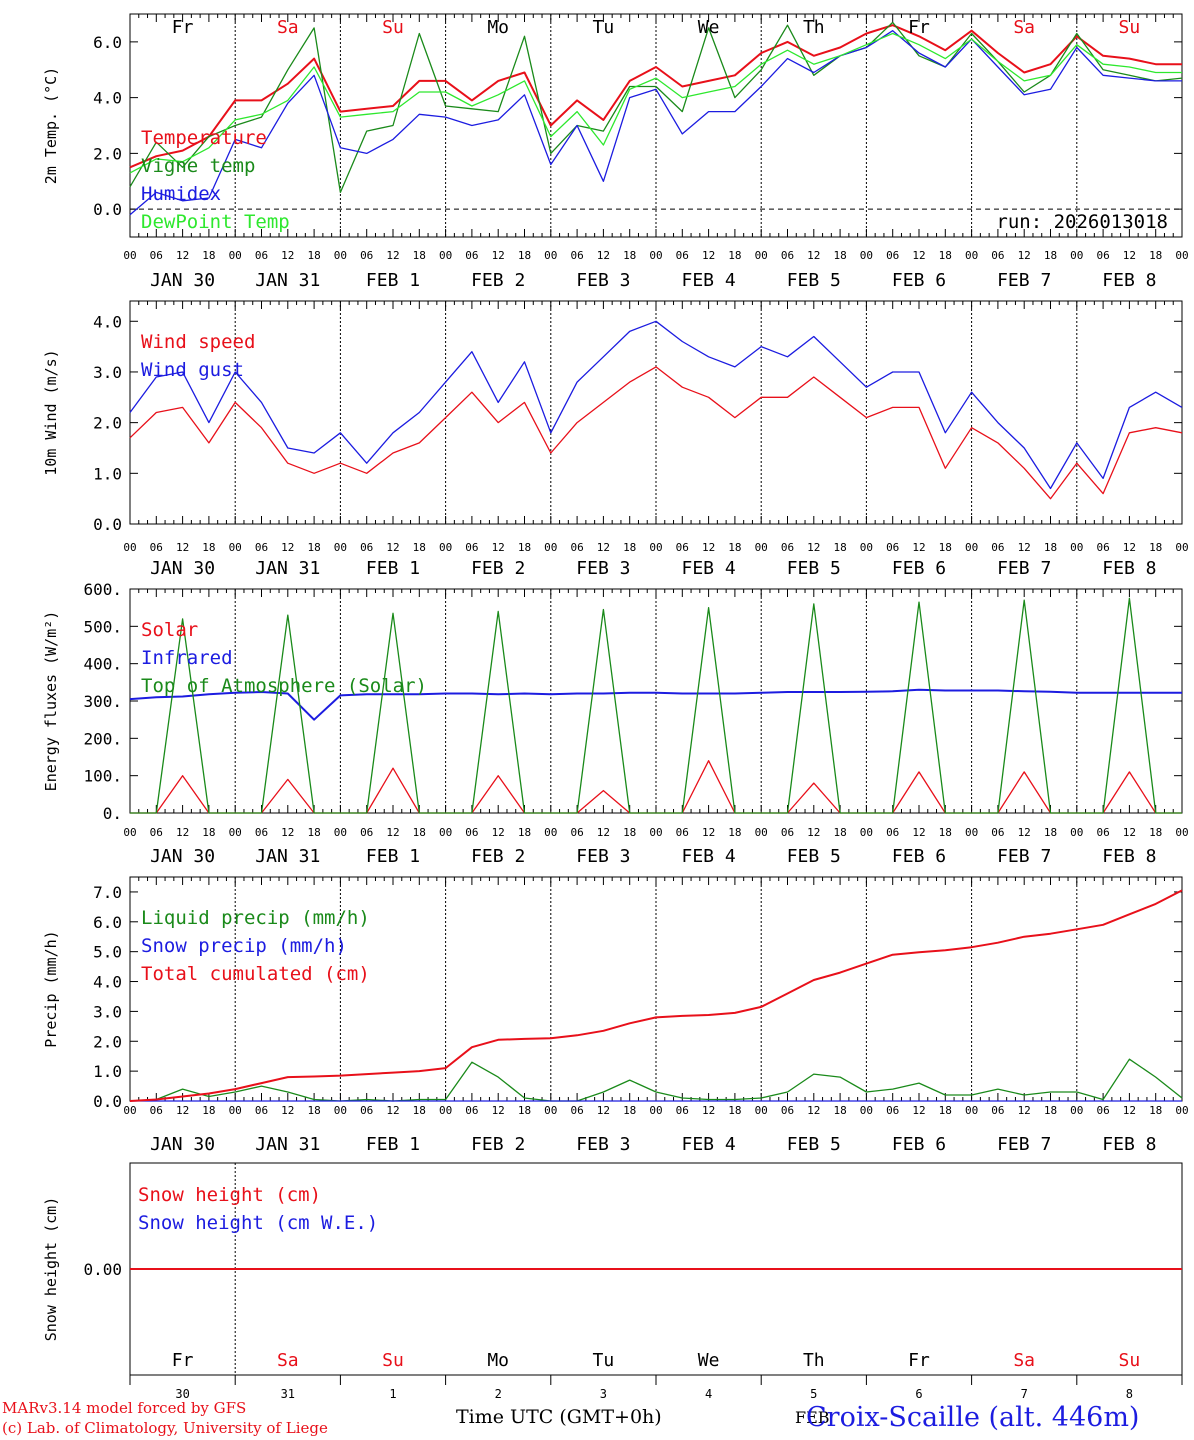 This screenshot has height=1440, width=1194. Describe the element at coordinates (656, 433) in the screenshot. I see `series-line-wind-speed` at that location.